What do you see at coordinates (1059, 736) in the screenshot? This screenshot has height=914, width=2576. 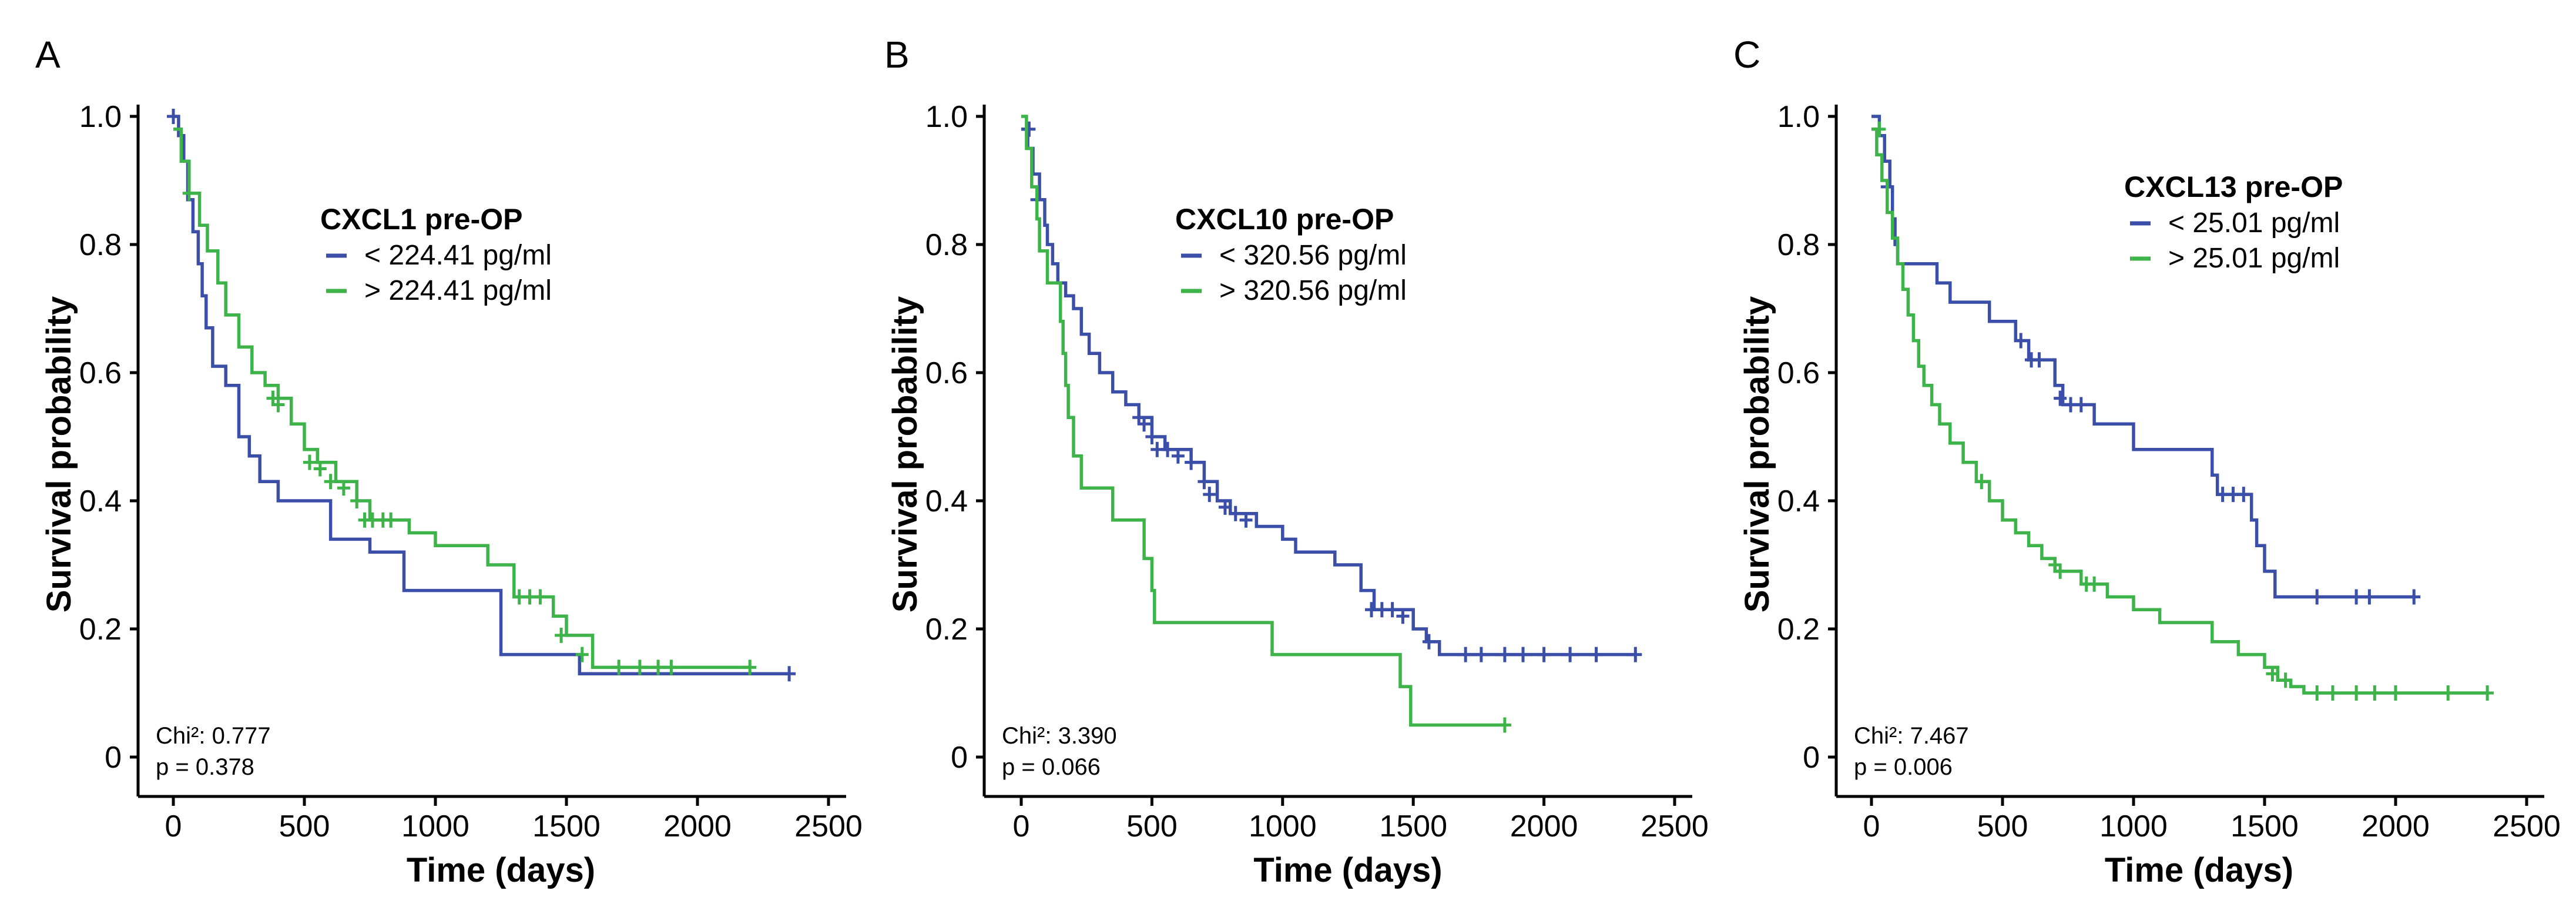 I see `chi-square-label: Chi²: 3.390` at bounding box center [1059, 736].